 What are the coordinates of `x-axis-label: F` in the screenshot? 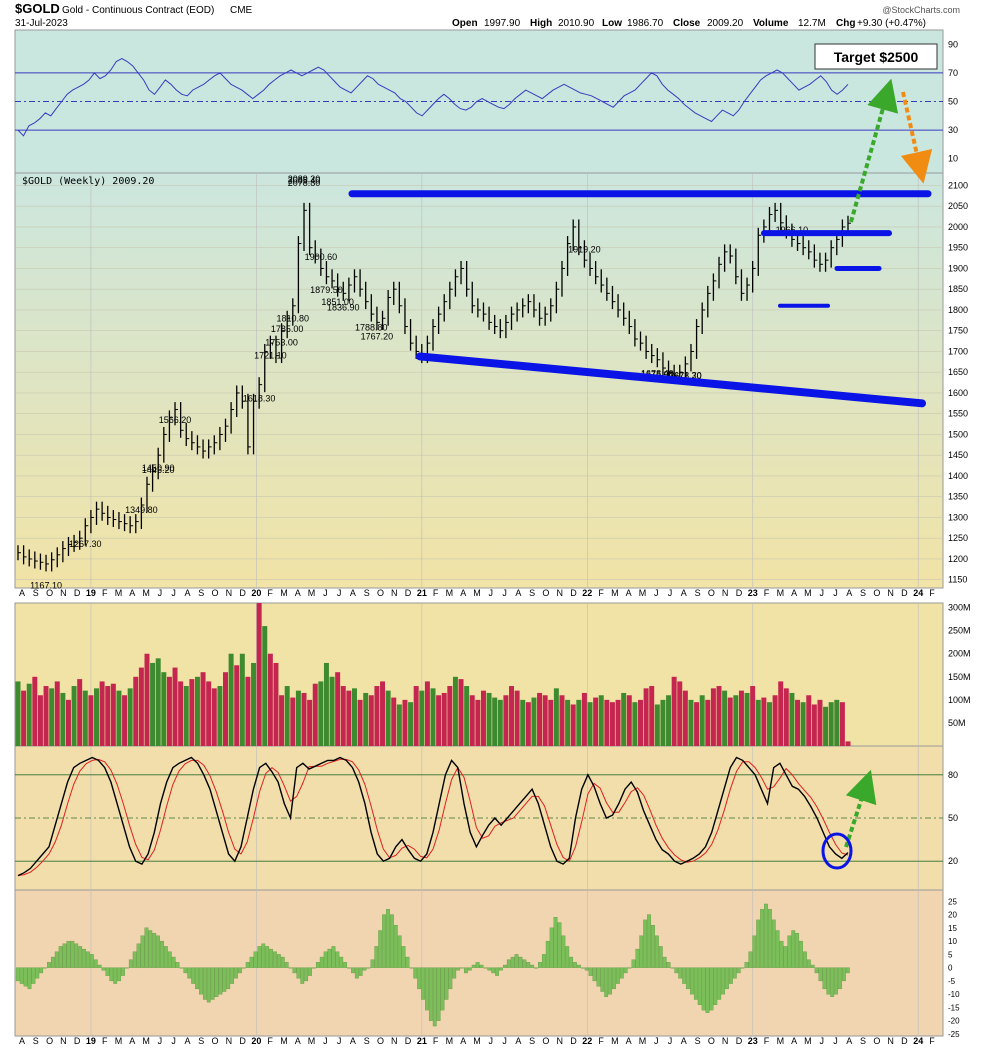 It's located at (105, 593).